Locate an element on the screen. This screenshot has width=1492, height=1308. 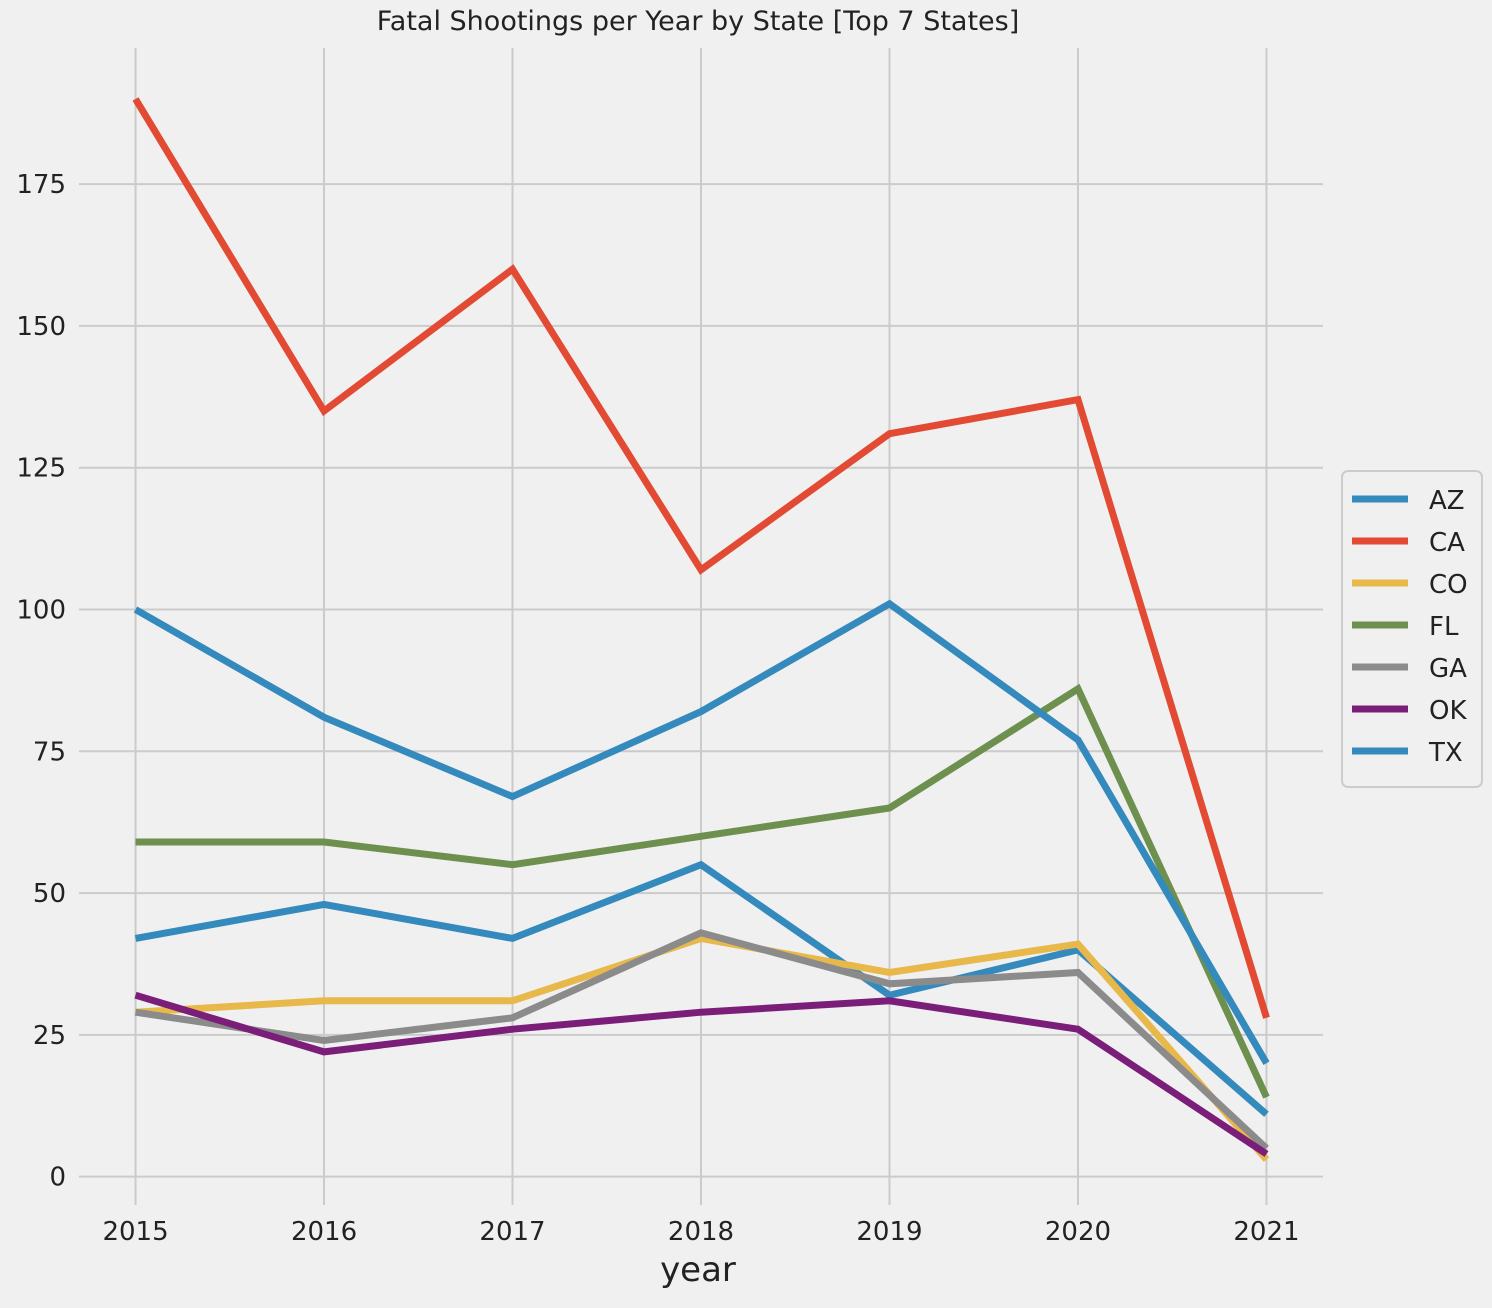
x-tick-label: 2019 is located at coordinates (889, 1232).